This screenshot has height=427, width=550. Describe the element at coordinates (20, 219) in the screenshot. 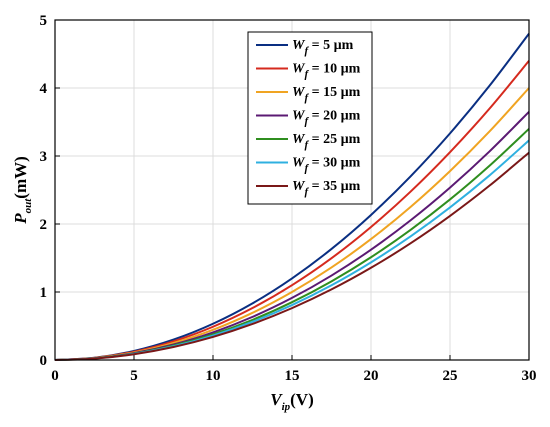

I see `y-axis-label-main: P` at that location.